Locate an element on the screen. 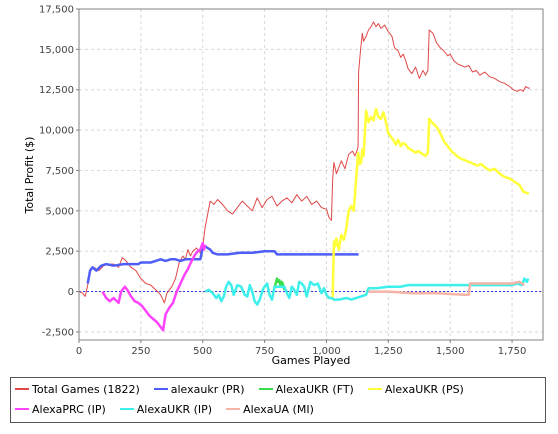  x-tick-label: 250 is located at coordinates (140, 351).